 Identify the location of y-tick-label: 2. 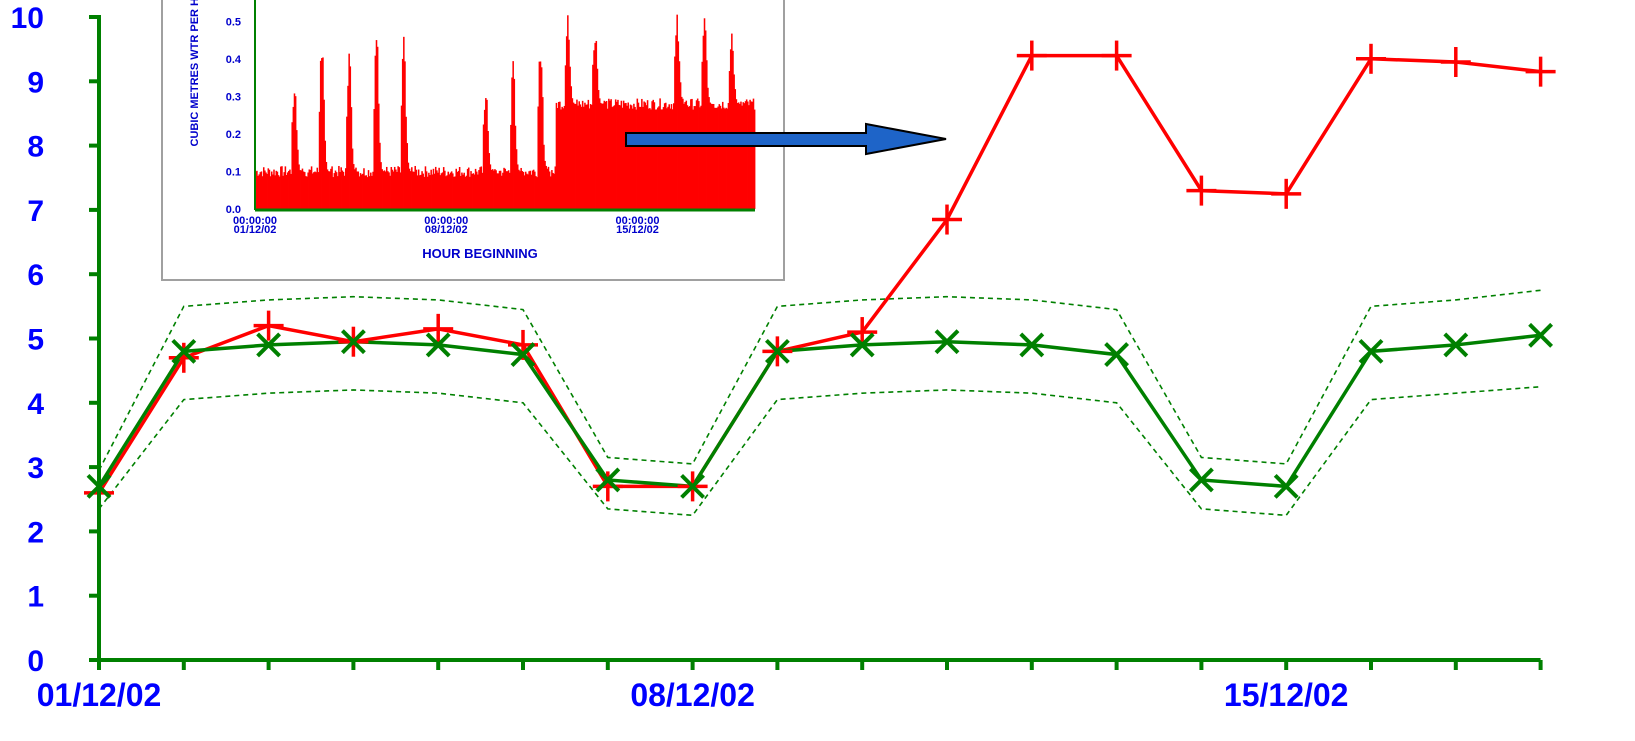
(35, 532).